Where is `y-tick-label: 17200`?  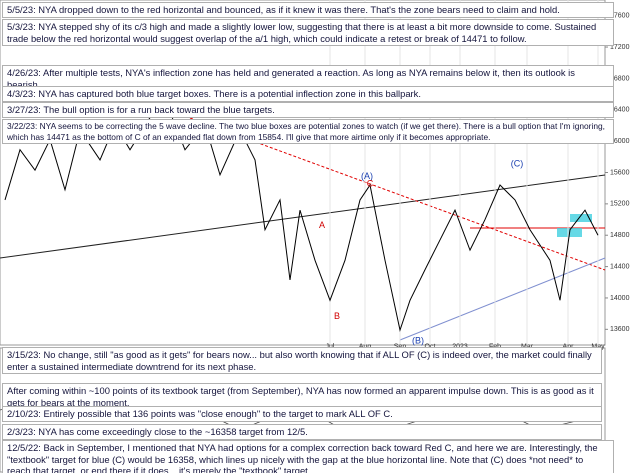 y-tick-label: 17200 is located at coordinates (620, 47).